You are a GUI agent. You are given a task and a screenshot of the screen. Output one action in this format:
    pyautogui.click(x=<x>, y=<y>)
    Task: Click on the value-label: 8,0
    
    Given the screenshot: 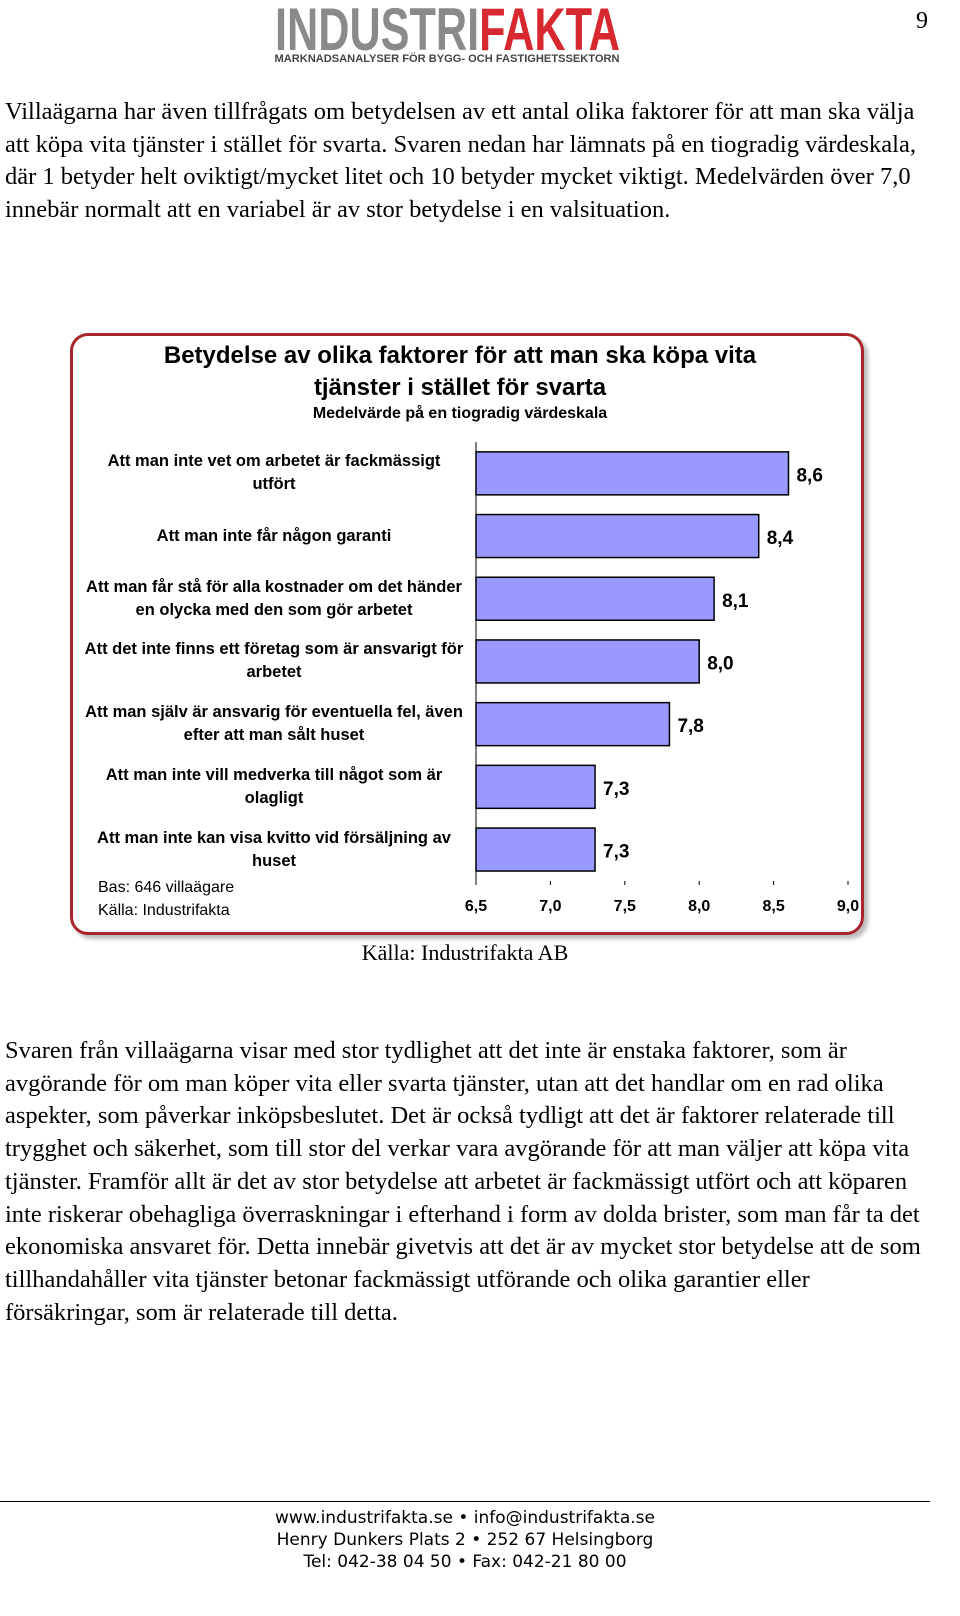 What is the action you would take?
    pyautogui.click(x=720, y=663)
    